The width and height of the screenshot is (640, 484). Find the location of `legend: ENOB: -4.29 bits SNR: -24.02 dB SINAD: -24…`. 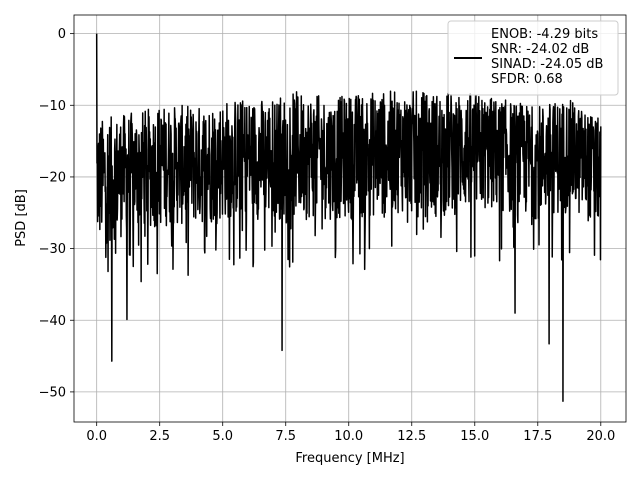

legend: ENOB: -4.29 bits SNR: -24.02 dB SINAD: -24… is located at coordinates (533, 58).